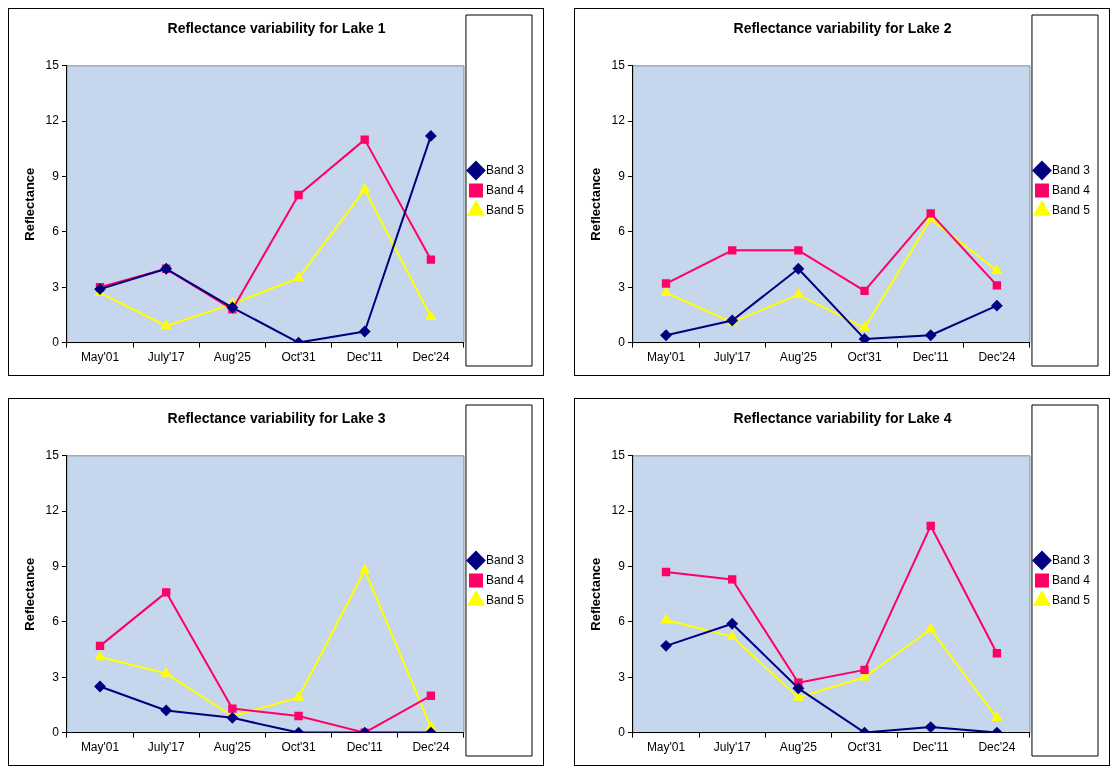 Image resolution: width=1119 pixels, height=782 pixels. Describe the element at coordinates (842, 418) in the screenshot. I see `chart-title: Reflectance variability for Lake 4` at that location.